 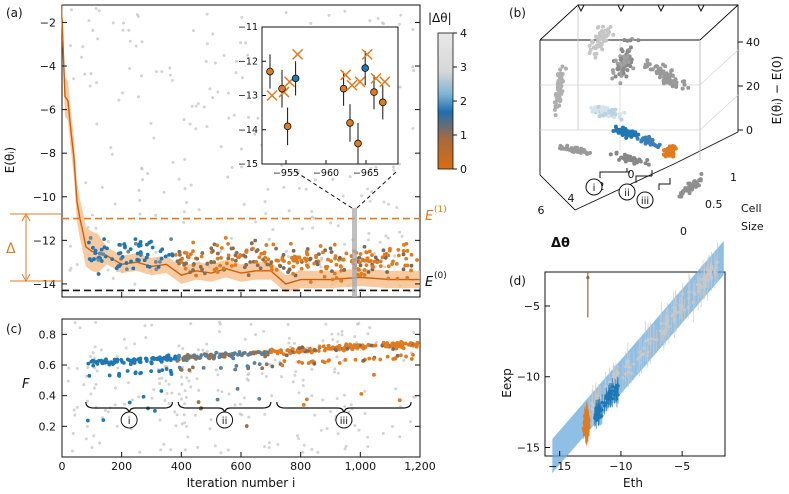 What do you see at coordinates (460, 101) in the screenshot?
I see `colorbar-ticks: 0 1 2 3 4` at bounding box center [460, 101].